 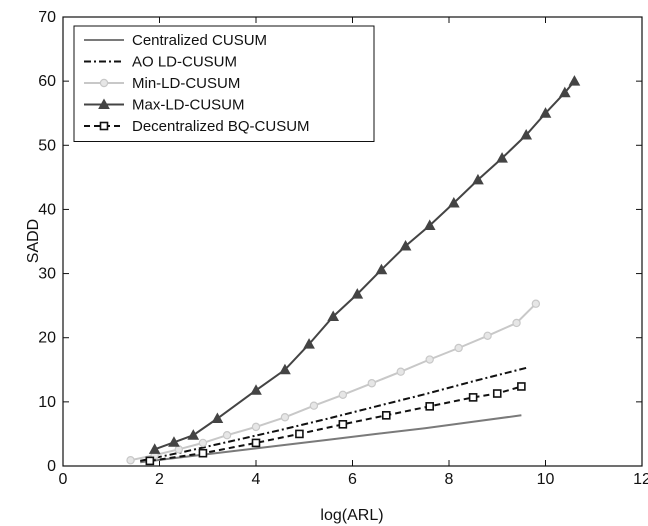 What do you see at coordinates (256, 479) in the screenshot?
I see `x-tick-label: 4` at bounding box center [256, 479].